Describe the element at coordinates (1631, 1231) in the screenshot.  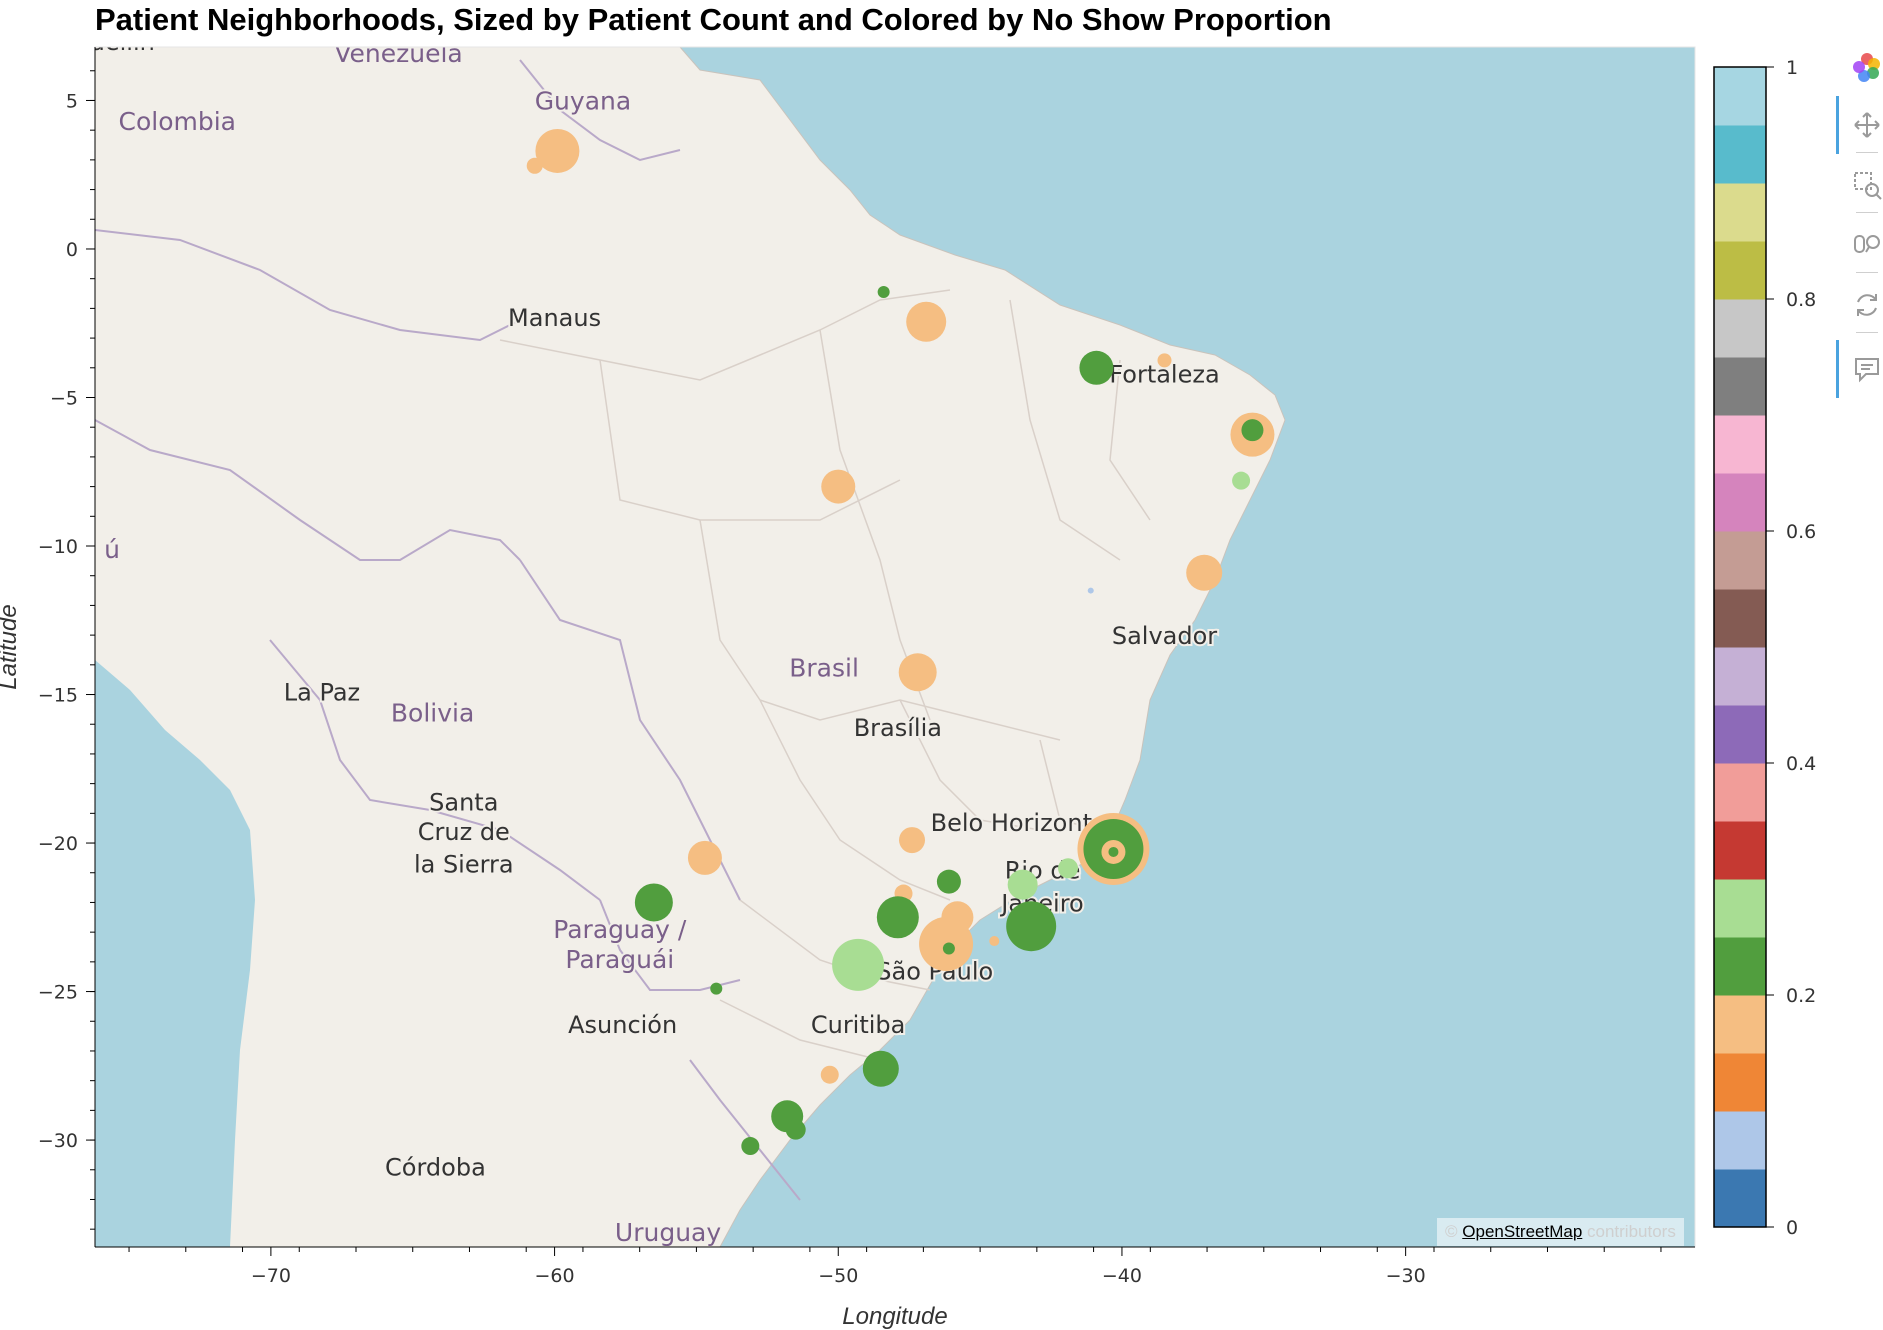
I see `attribution-suffix: contributors` at that location.